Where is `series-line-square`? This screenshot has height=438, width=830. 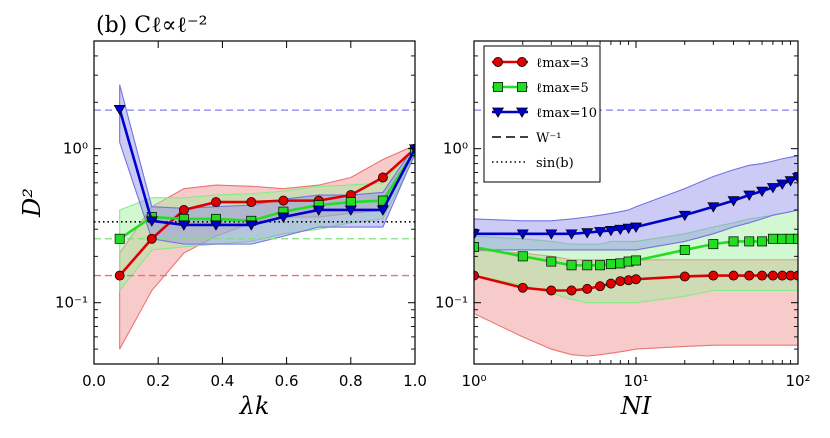
series-line-square is located at coordinates (266, 195).